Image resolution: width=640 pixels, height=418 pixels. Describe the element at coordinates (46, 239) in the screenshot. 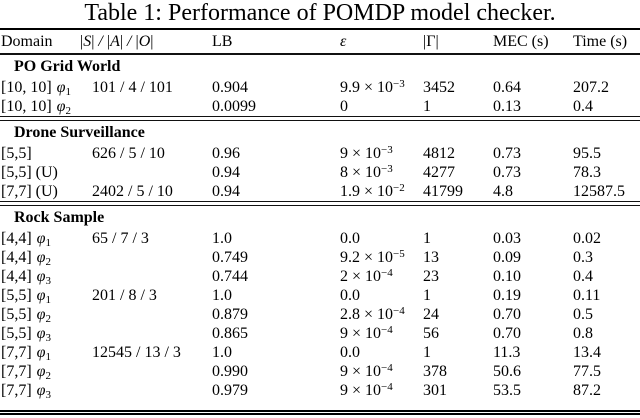

I see `domain-cell: [4,4] φ1` at that location.